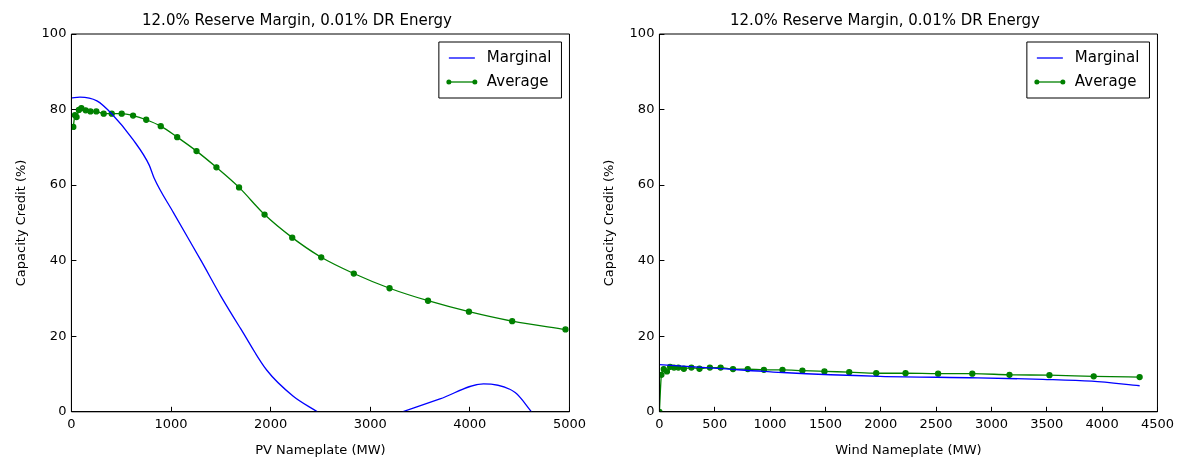 The image size is (1188, 464). What do you see at coordinates (715, 423) in the screenshot?
I see `x-tick-label: 500` at bounding box center [715, 423].